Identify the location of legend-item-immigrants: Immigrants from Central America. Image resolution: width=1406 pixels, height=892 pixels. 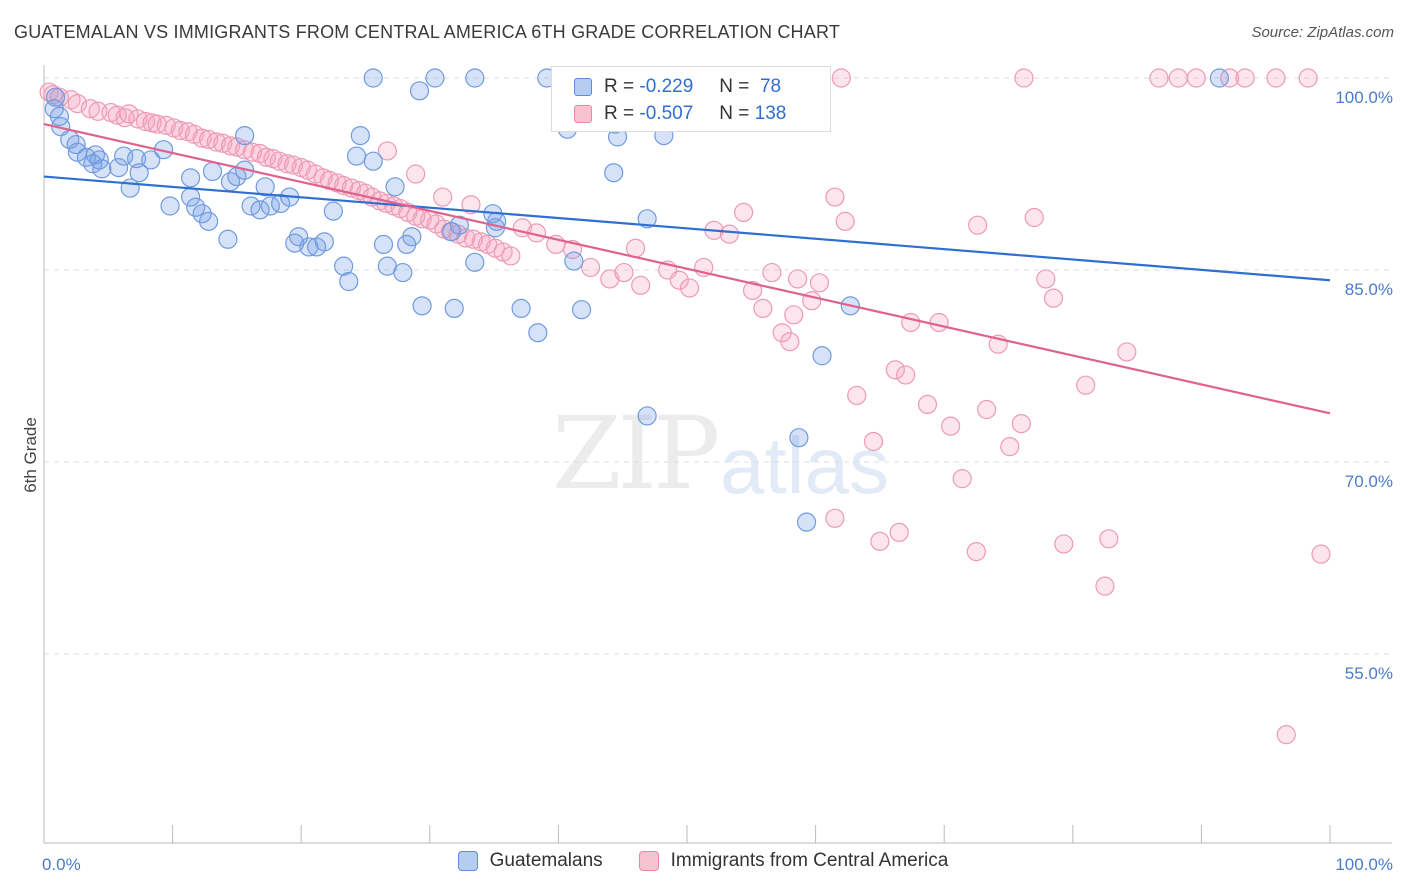
(793, 861).